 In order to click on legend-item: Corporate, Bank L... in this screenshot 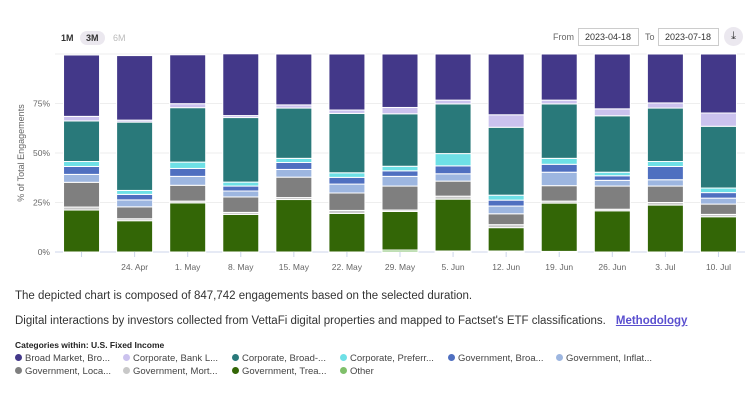, I will do `click(170, 358)`.